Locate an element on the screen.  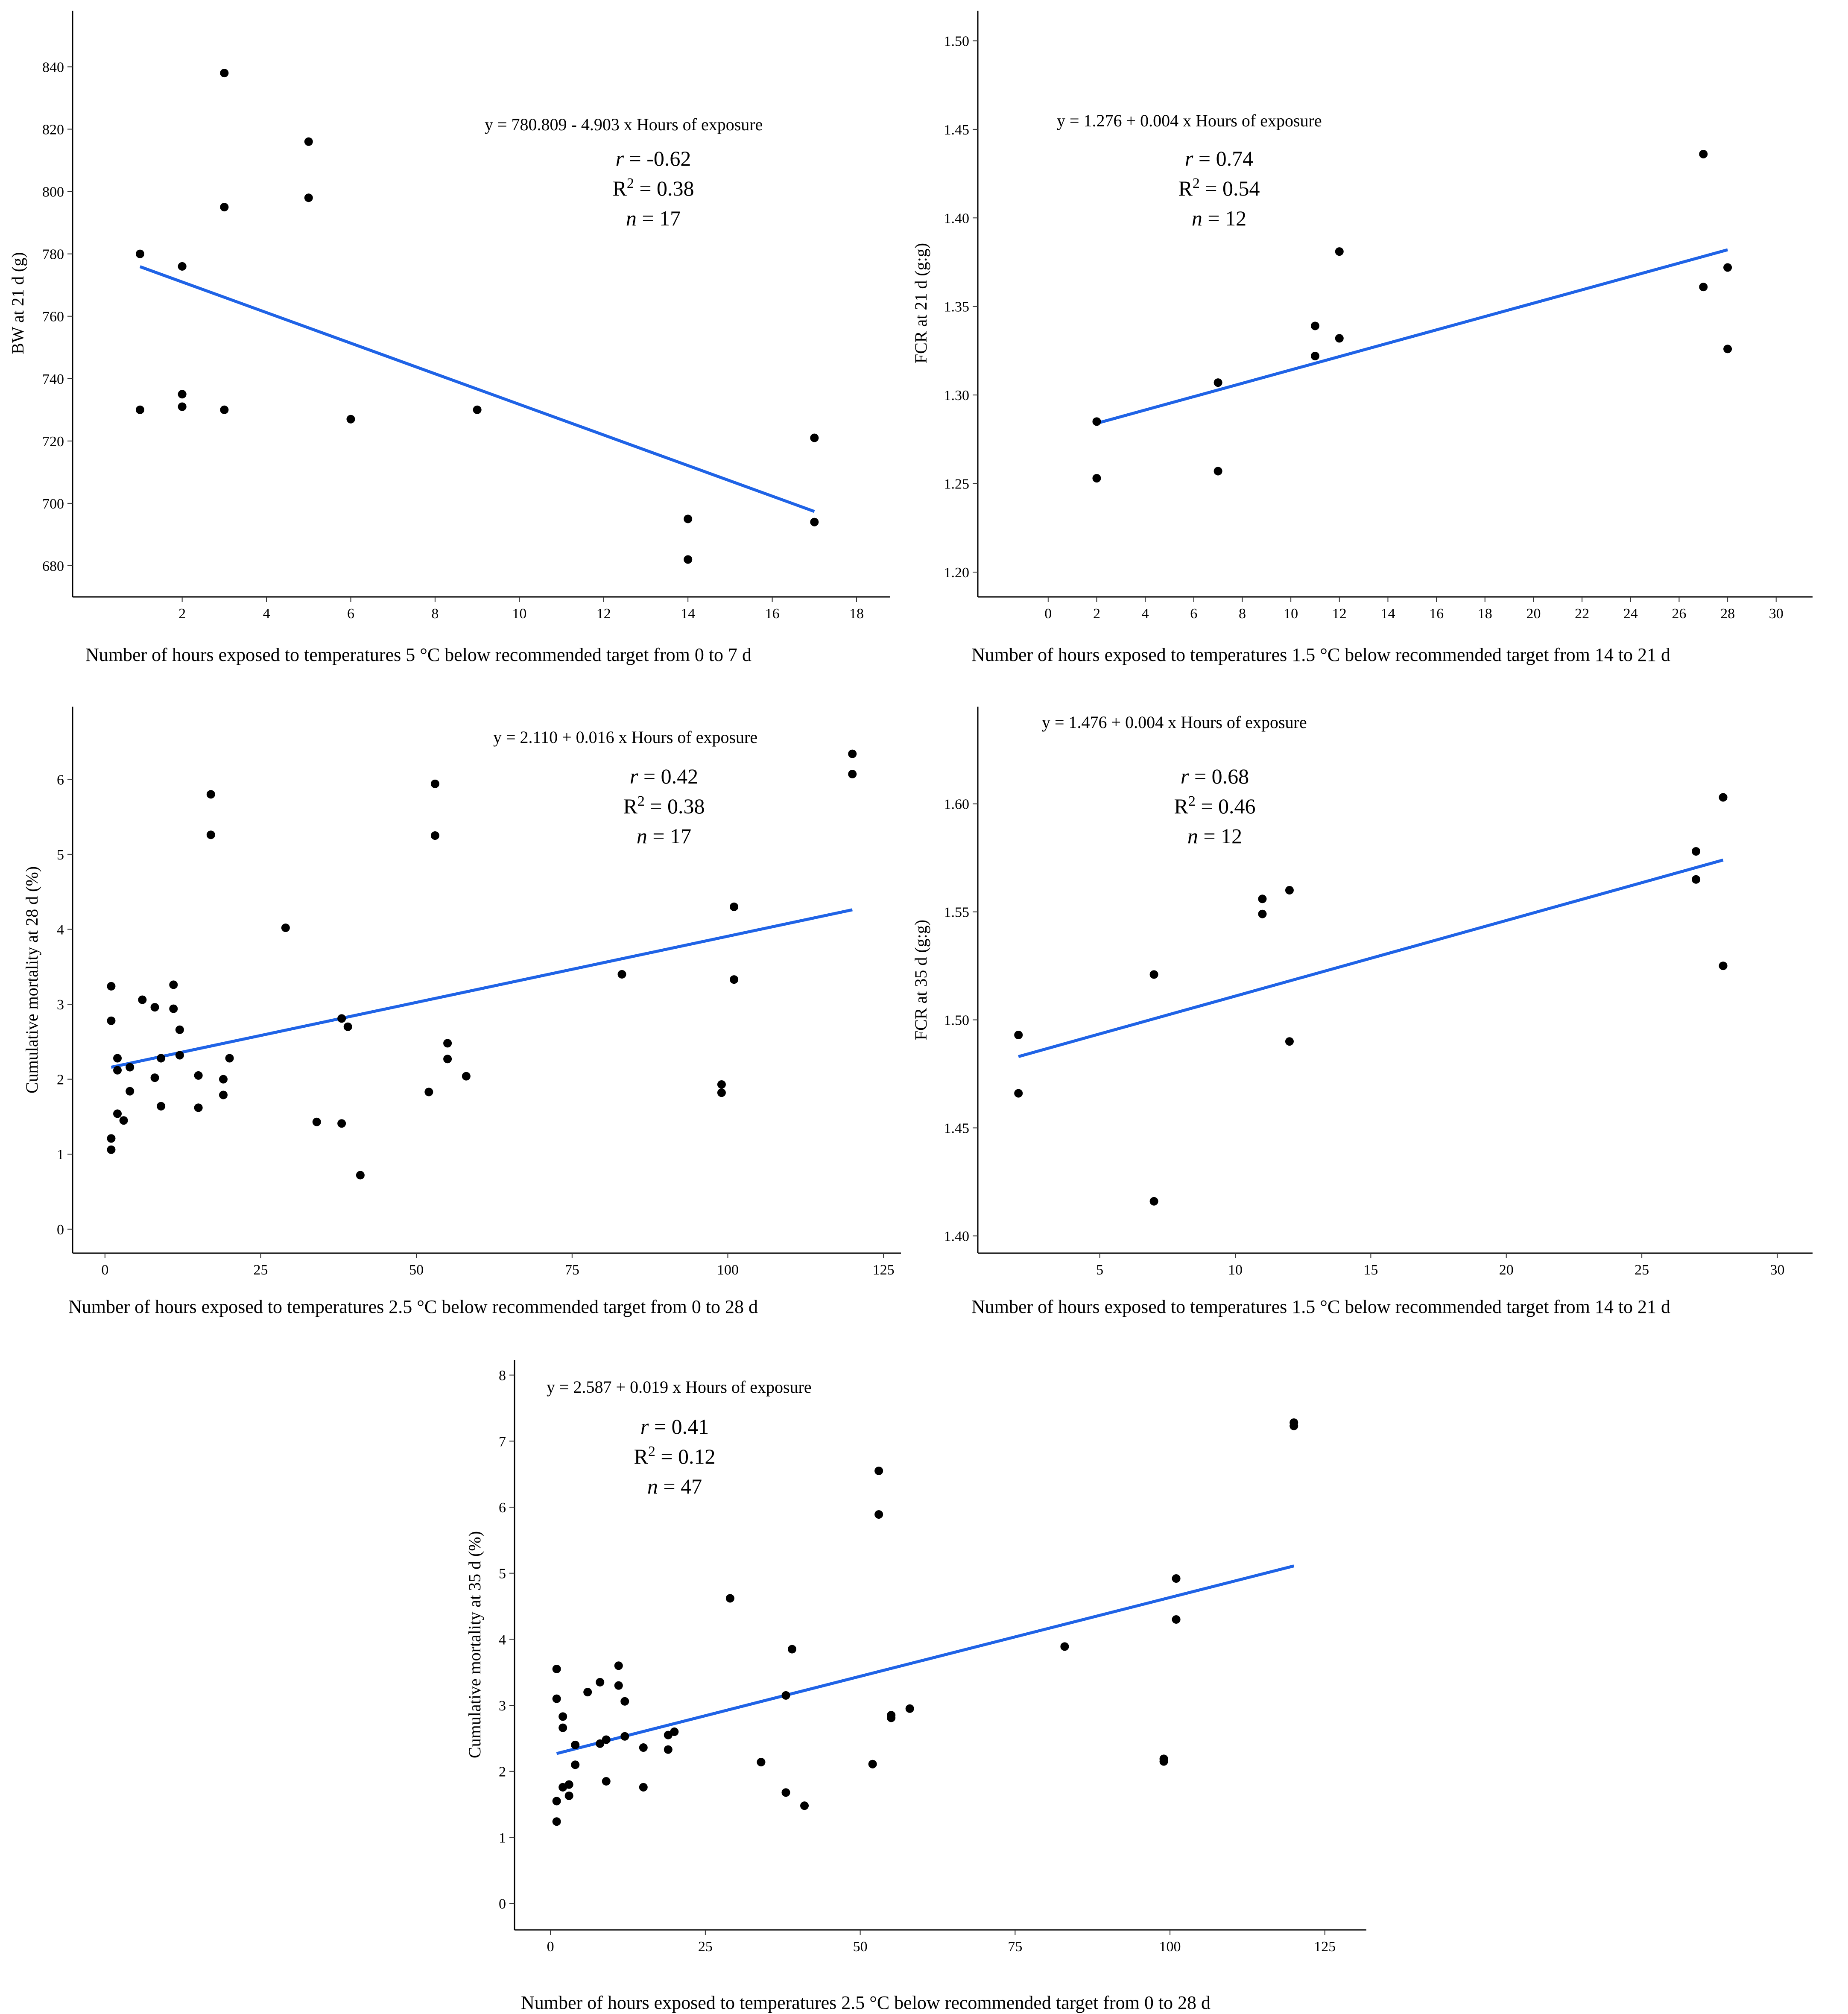
y-tick-label: 1.45 is located at coordinates (957, 130).